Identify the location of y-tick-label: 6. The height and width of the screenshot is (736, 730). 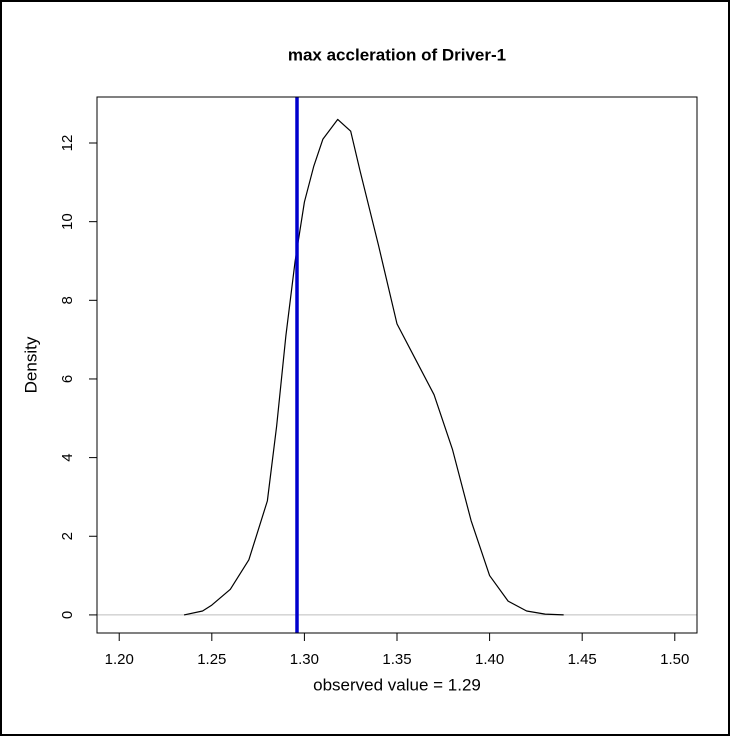
(67, 379).